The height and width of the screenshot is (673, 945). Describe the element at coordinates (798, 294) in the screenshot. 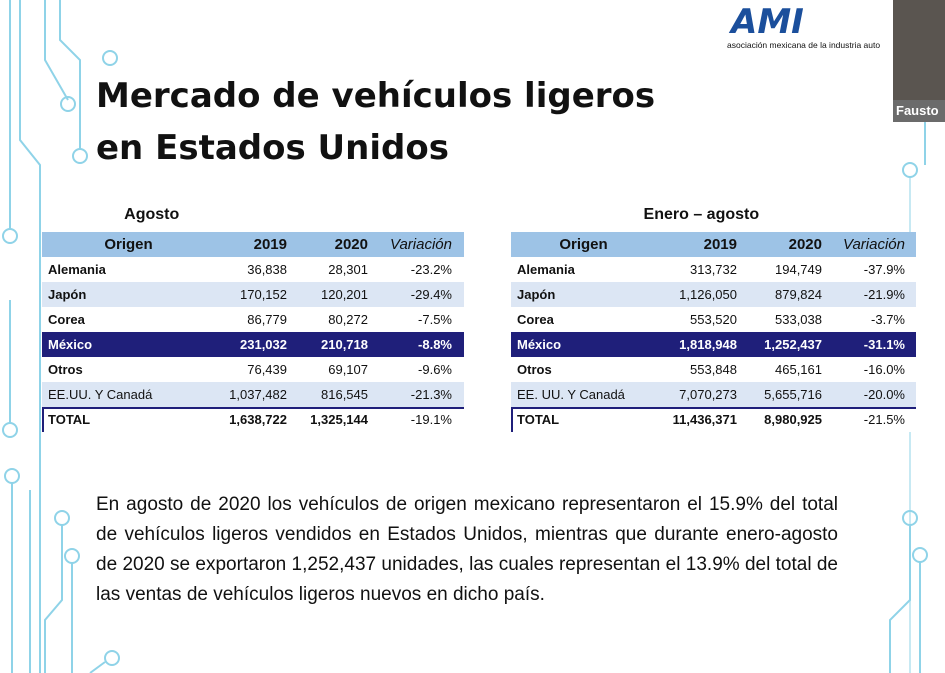

I see `cell-value: 879,824` at that location.